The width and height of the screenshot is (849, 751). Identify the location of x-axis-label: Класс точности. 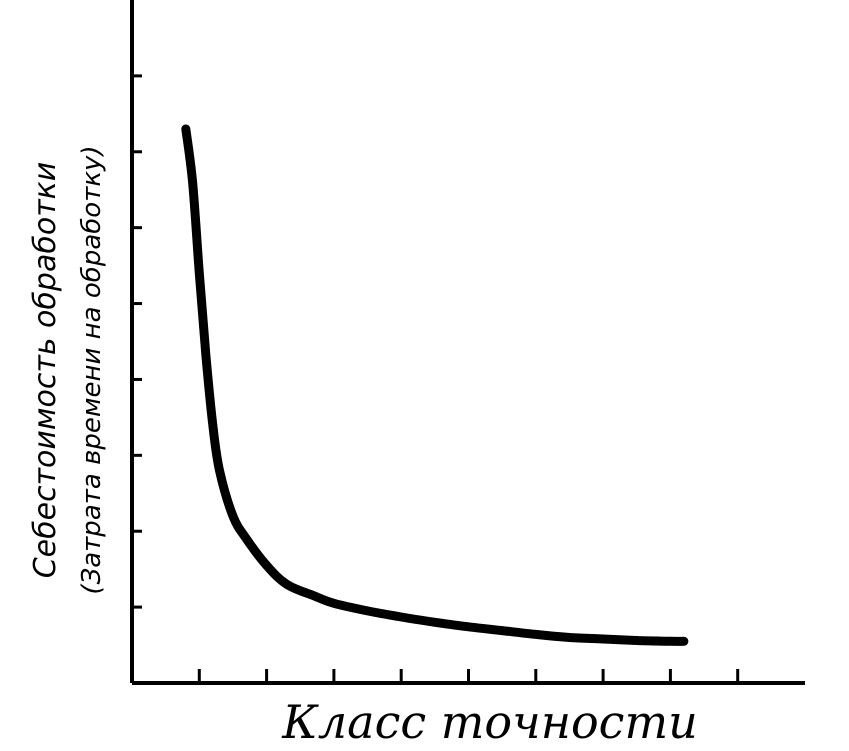
(489, 722).